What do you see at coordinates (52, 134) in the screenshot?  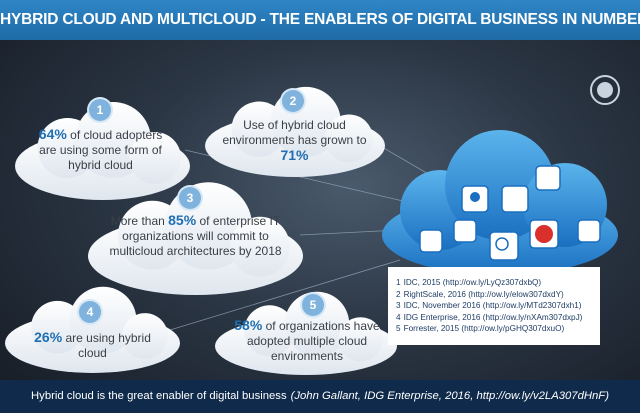 I see `stat-highlight: 64%` at bounding box center [52, 134].